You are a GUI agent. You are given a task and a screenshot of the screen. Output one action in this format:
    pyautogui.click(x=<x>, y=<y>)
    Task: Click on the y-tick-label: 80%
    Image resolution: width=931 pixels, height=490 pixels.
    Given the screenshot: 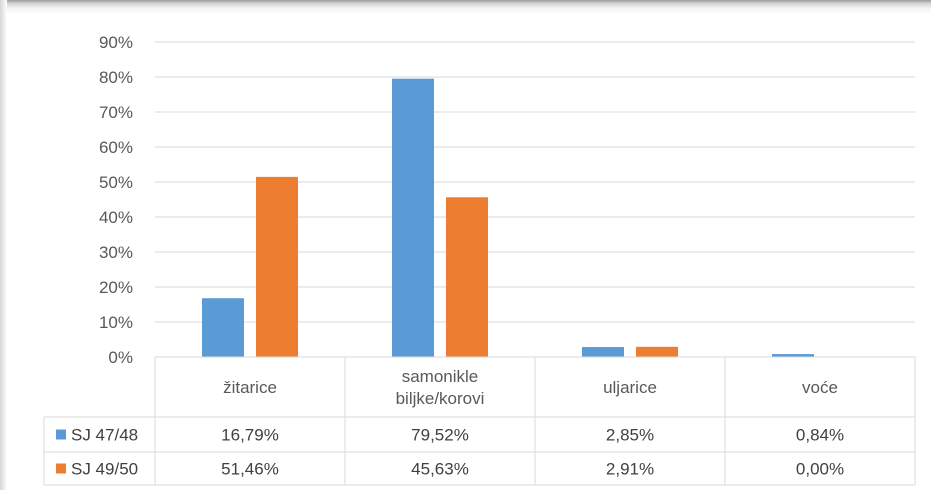 What is the action you would take?
    pyautogui.click(x=116, y=77)
    